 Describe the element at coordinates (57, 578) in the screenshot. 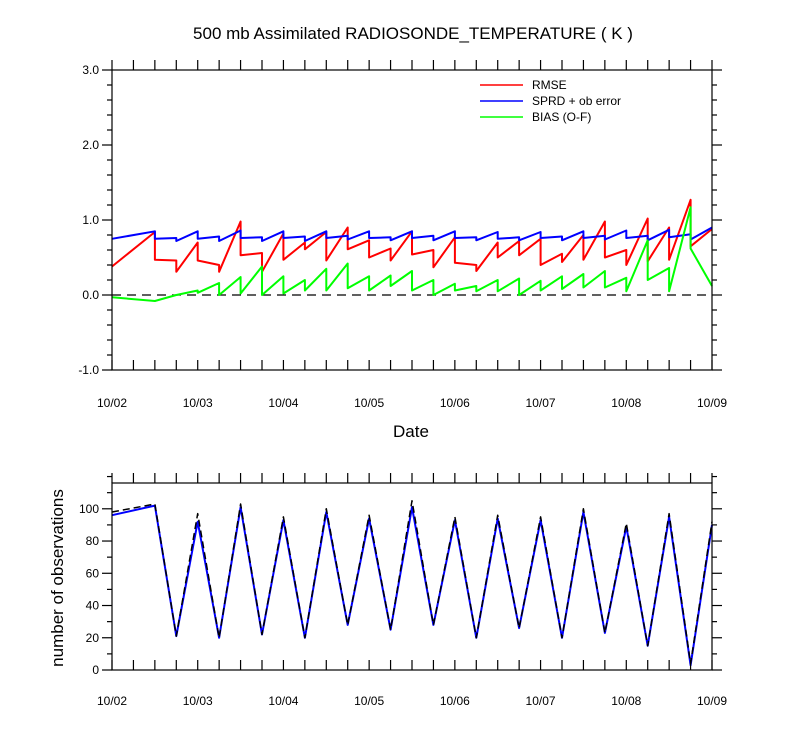

I see `y-axis-title: number of observations` at that location.